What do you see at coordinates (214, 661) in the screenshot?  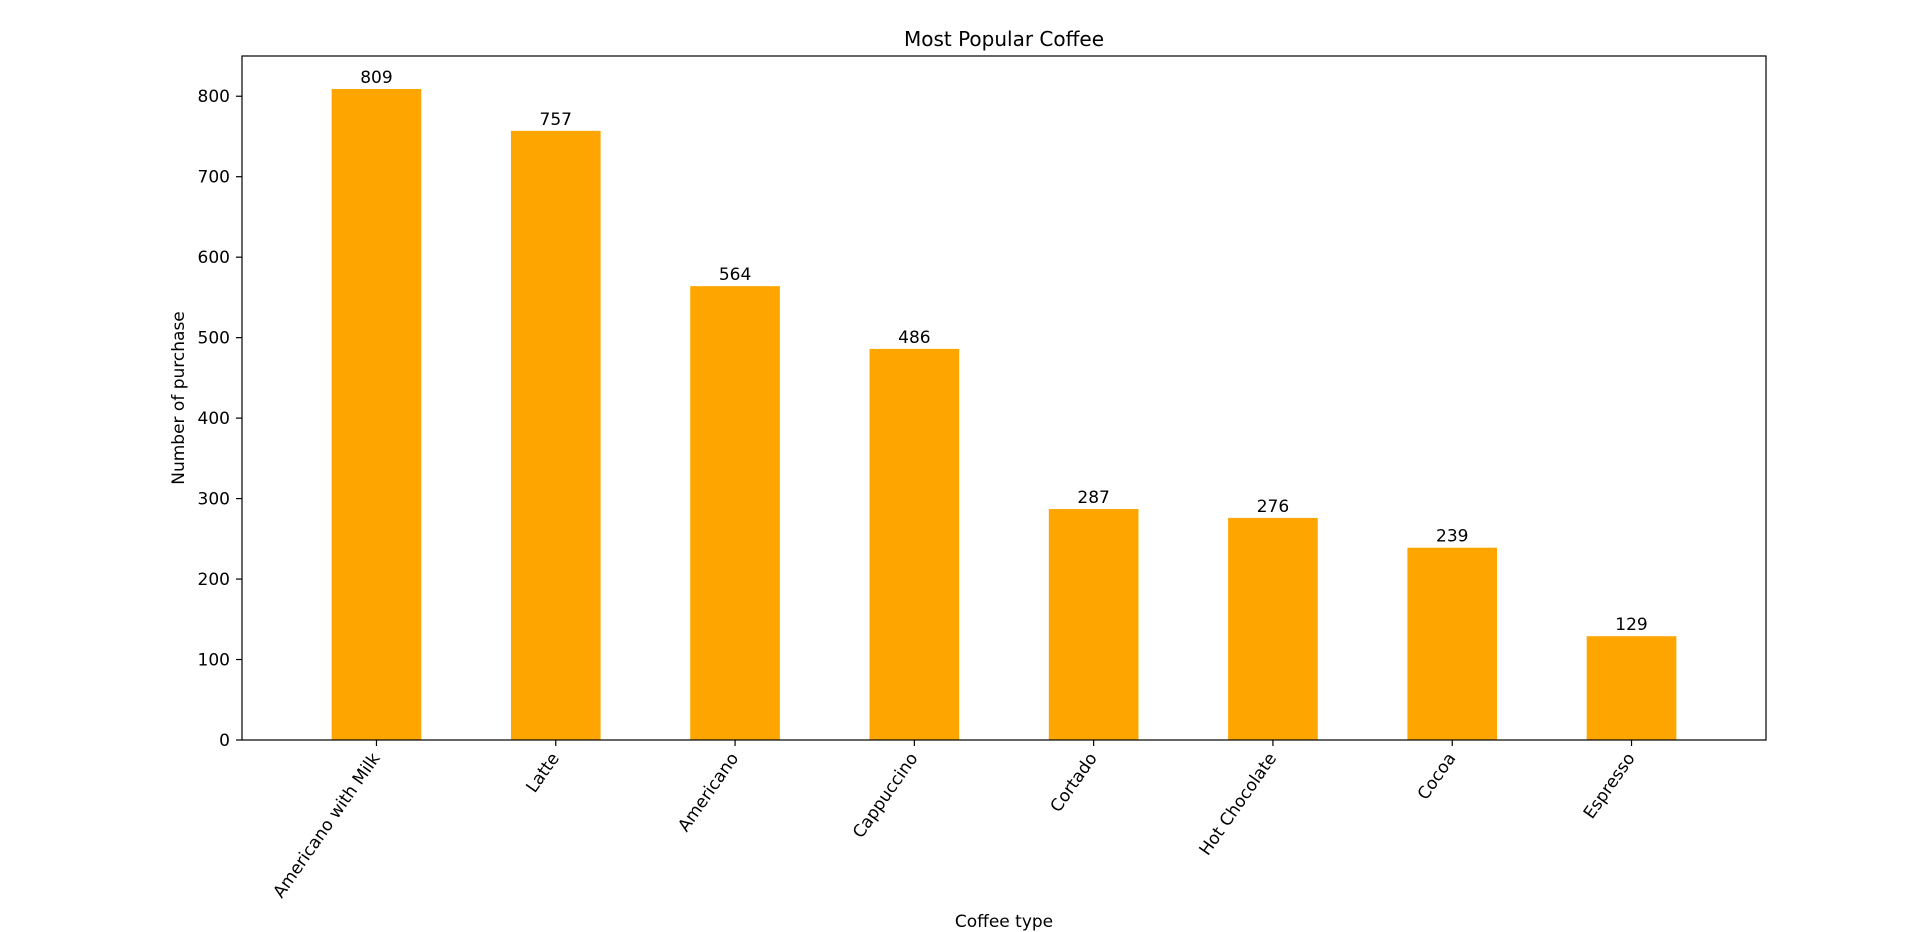 I see `y-tick-label: 100` at bounding box center [214, 661].